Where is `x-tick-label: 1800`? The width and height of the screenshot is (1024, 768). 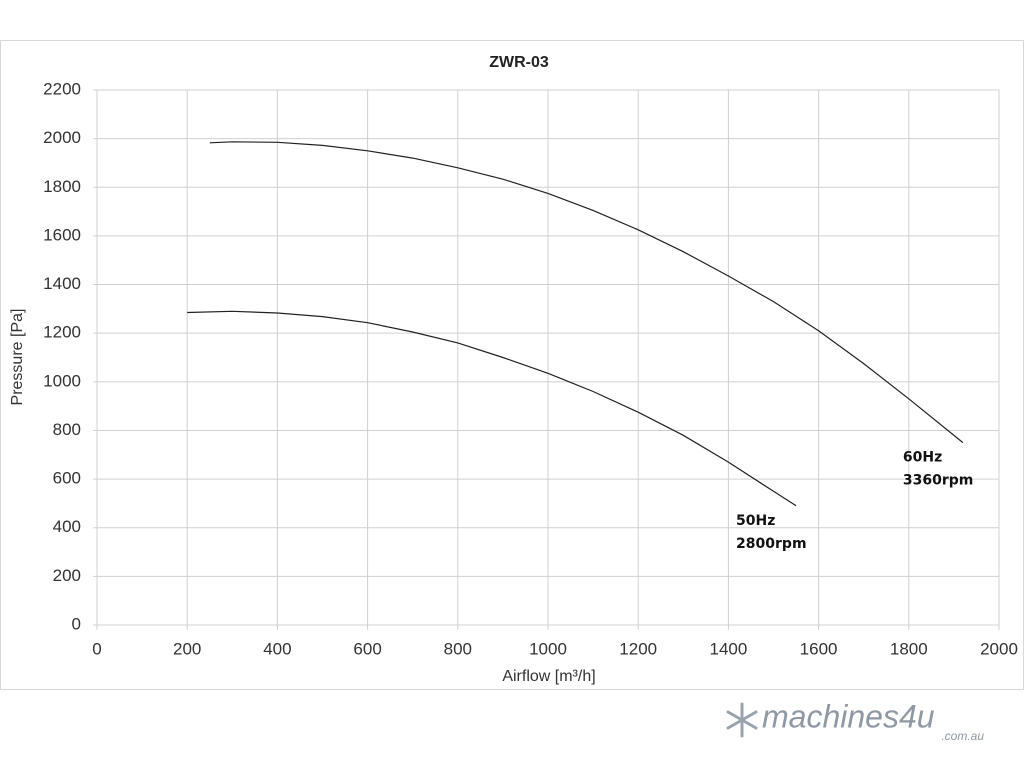 x-tick-label: 1800 is located at coordinates (909, 648).